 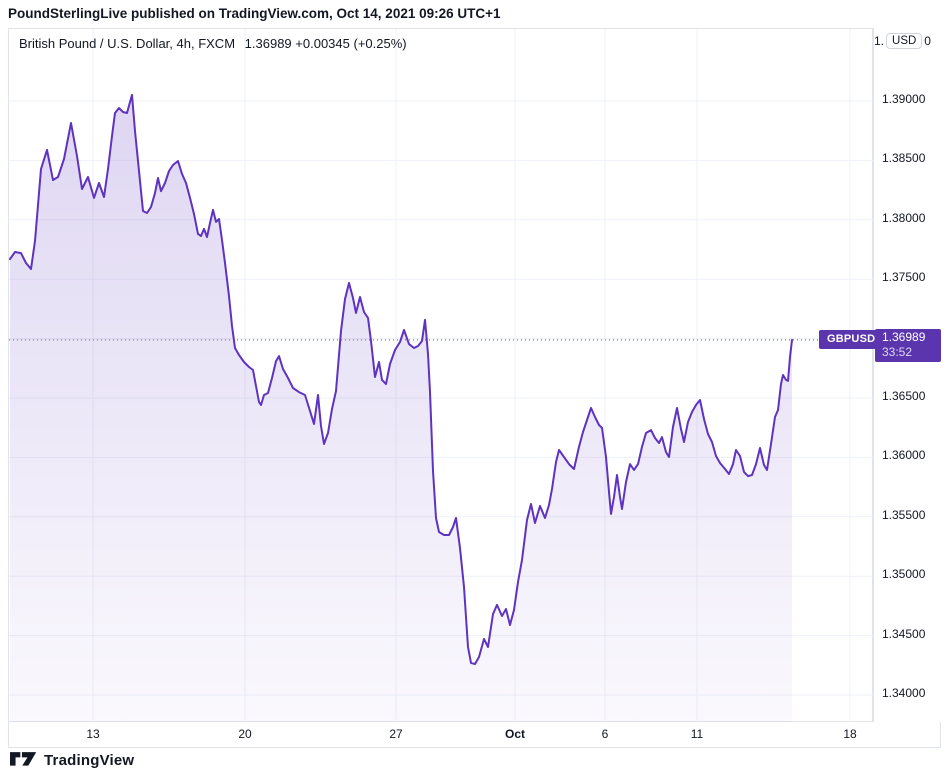 What do you see at coordinates (697, 734) in the screenshot?
I see `time-axis-label: 11` at bounding box center [697, 734].